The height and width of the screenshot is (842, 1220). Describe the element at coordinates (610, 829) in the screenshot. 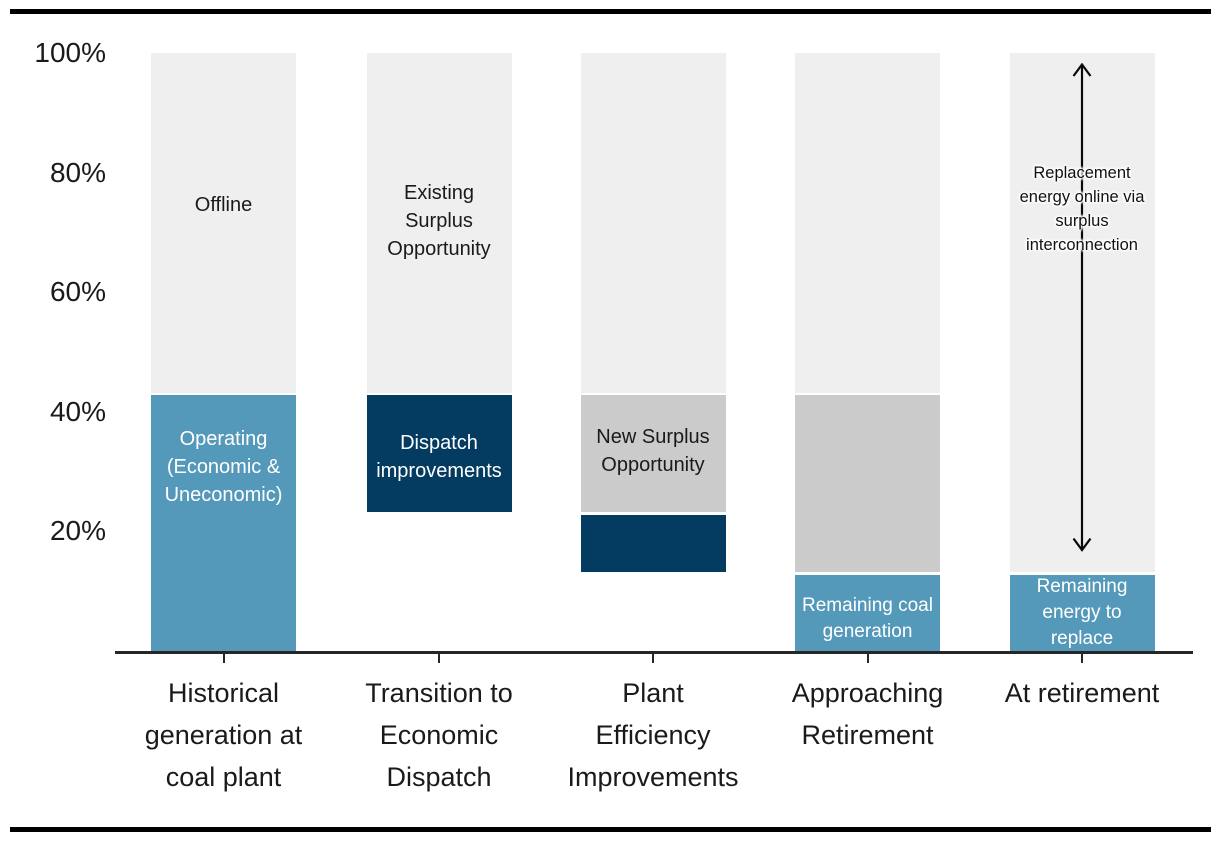

I see `bottom-rule` at that location.